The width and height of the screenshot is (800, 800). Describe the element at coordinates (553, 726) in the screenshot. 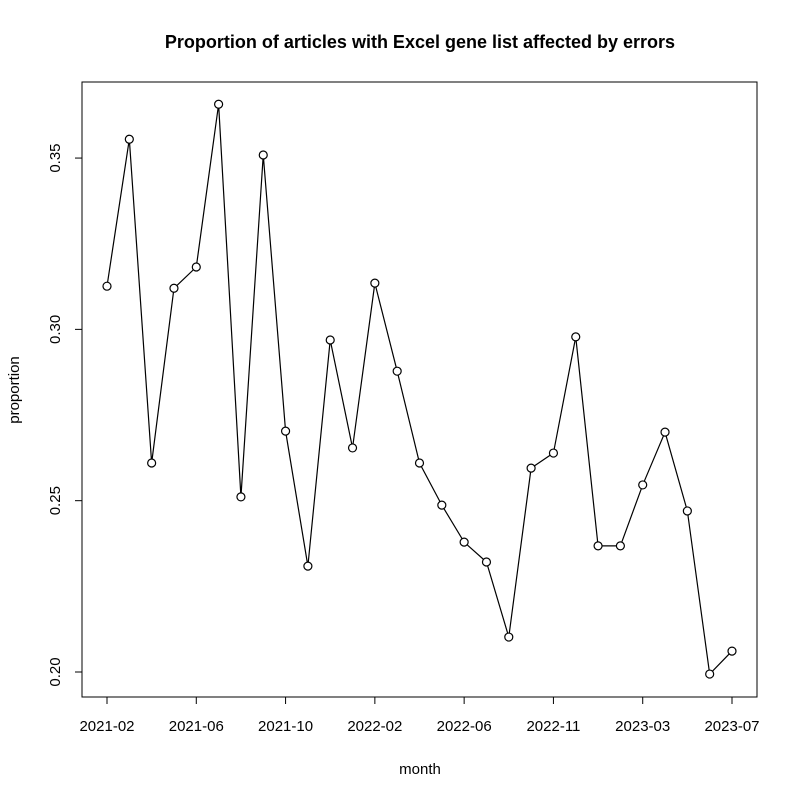

I see `x-tick-label: 2022-11` at that location.